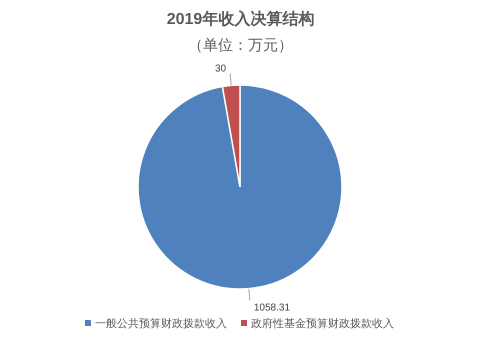  I want to click on chart-subtitle: （单位：万元）, so click(240, 45).